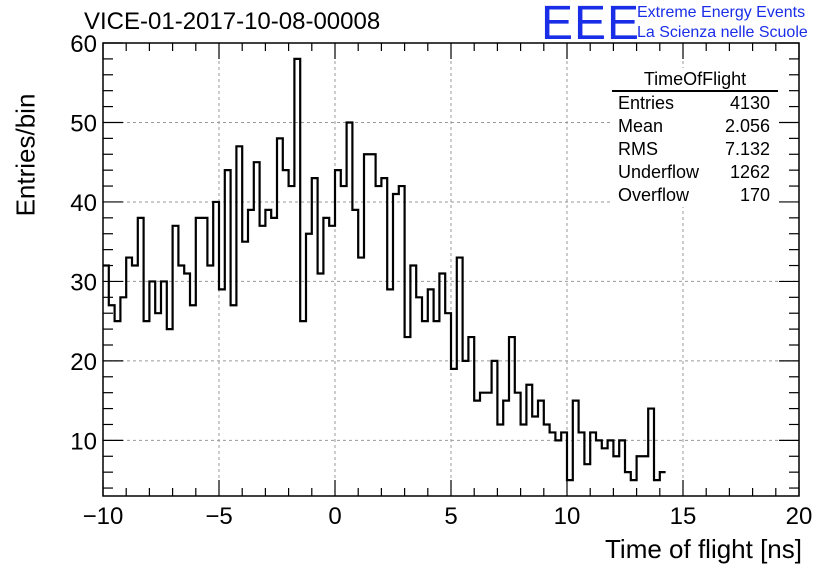 The image size is (836, 572). Describe the element at coordinates (654, 195) in the screenshot. I see `stats-label: Overflow` at that location.